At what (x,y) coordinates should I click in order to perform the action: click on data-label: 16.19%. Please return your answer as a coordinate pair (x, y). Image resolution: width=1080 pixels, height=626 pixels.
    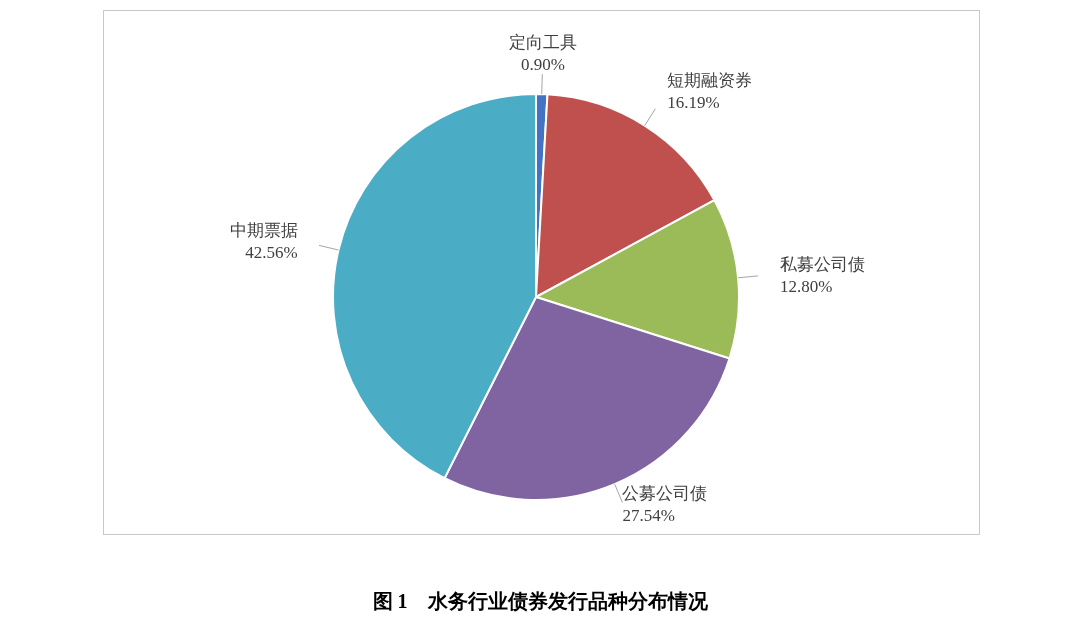
    Looking at the image, I should click on (693, 103).